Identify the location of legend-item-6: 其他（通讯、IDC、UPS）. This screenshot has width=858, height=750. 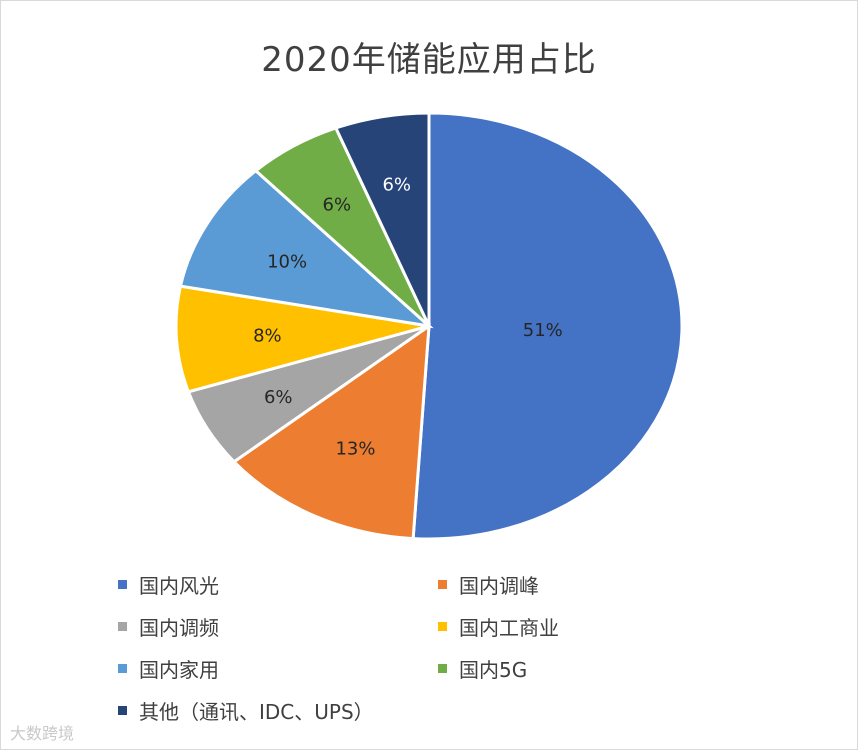
(246, 710).